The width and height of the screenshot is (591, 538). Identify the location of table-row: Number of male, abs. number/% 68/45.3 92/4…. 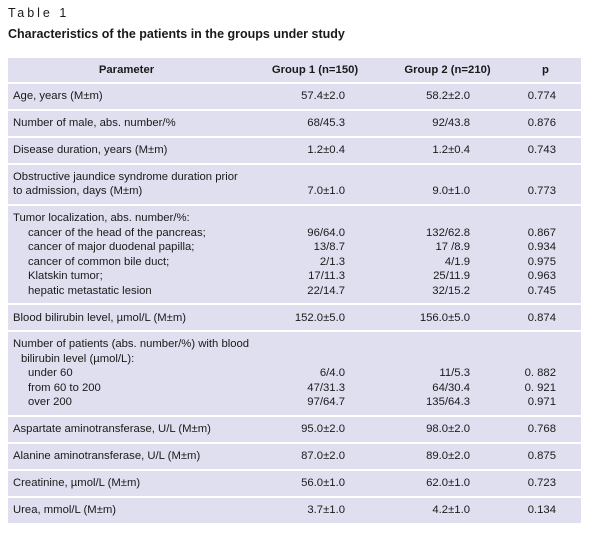
(294, 122).